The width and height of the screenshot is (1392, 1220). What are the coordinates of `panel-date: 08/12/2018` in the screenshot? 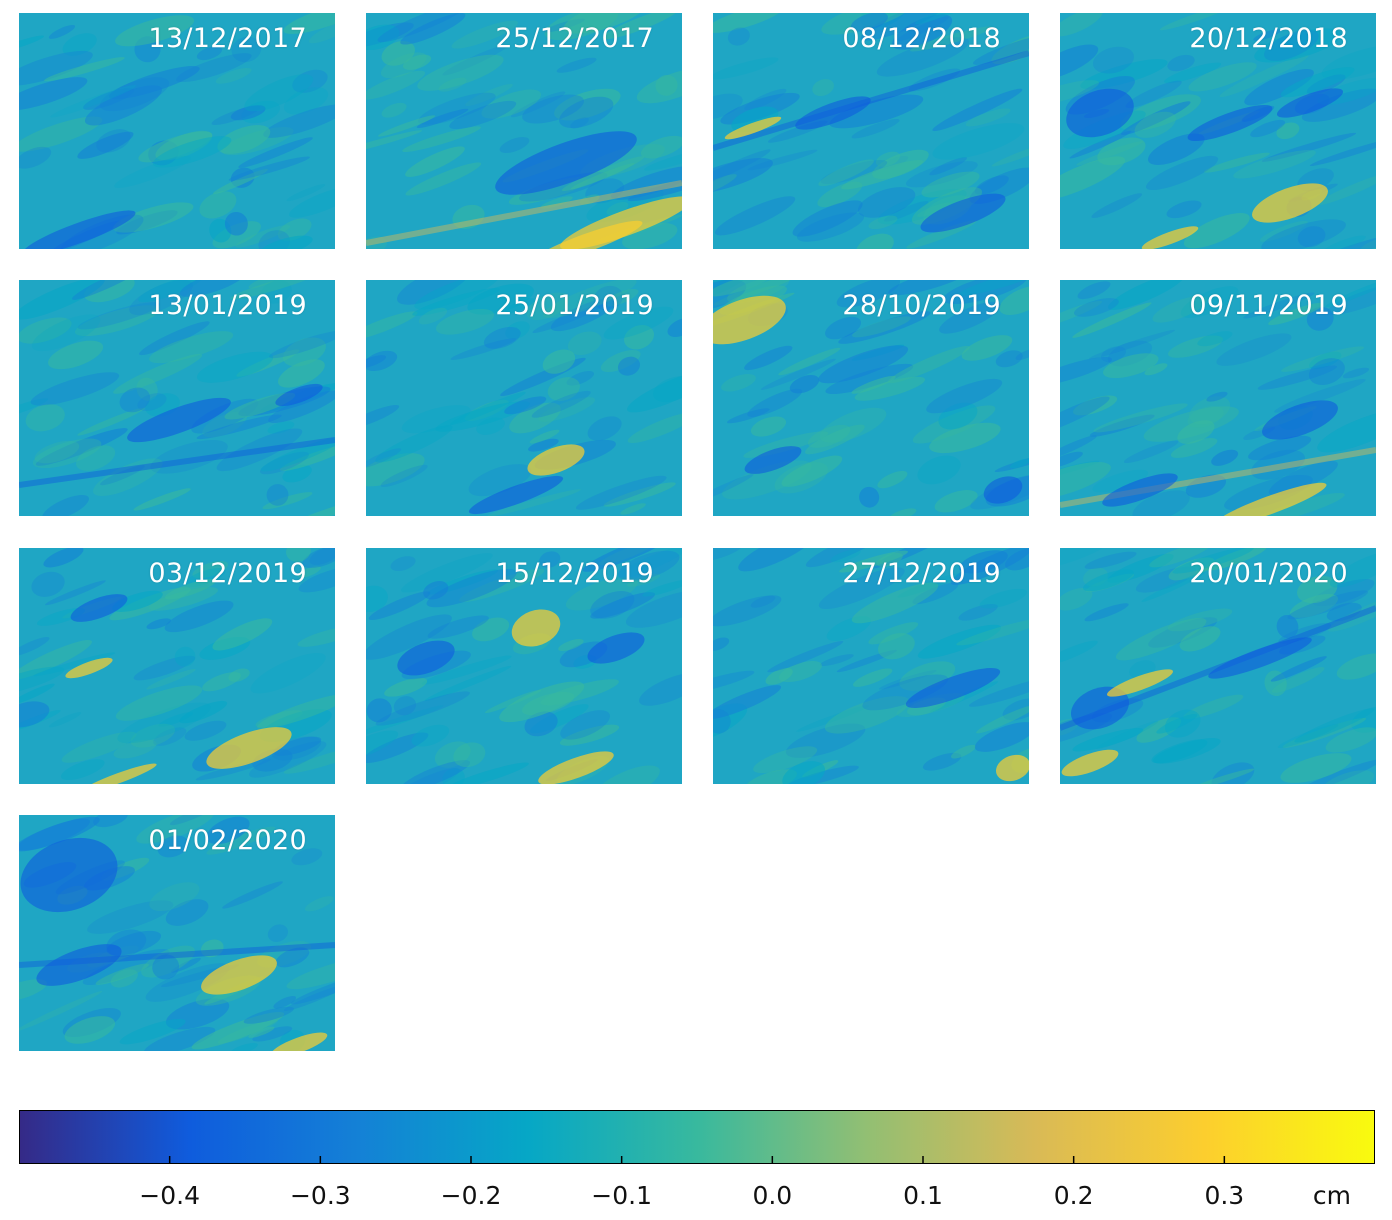 It's located at (921, 38).